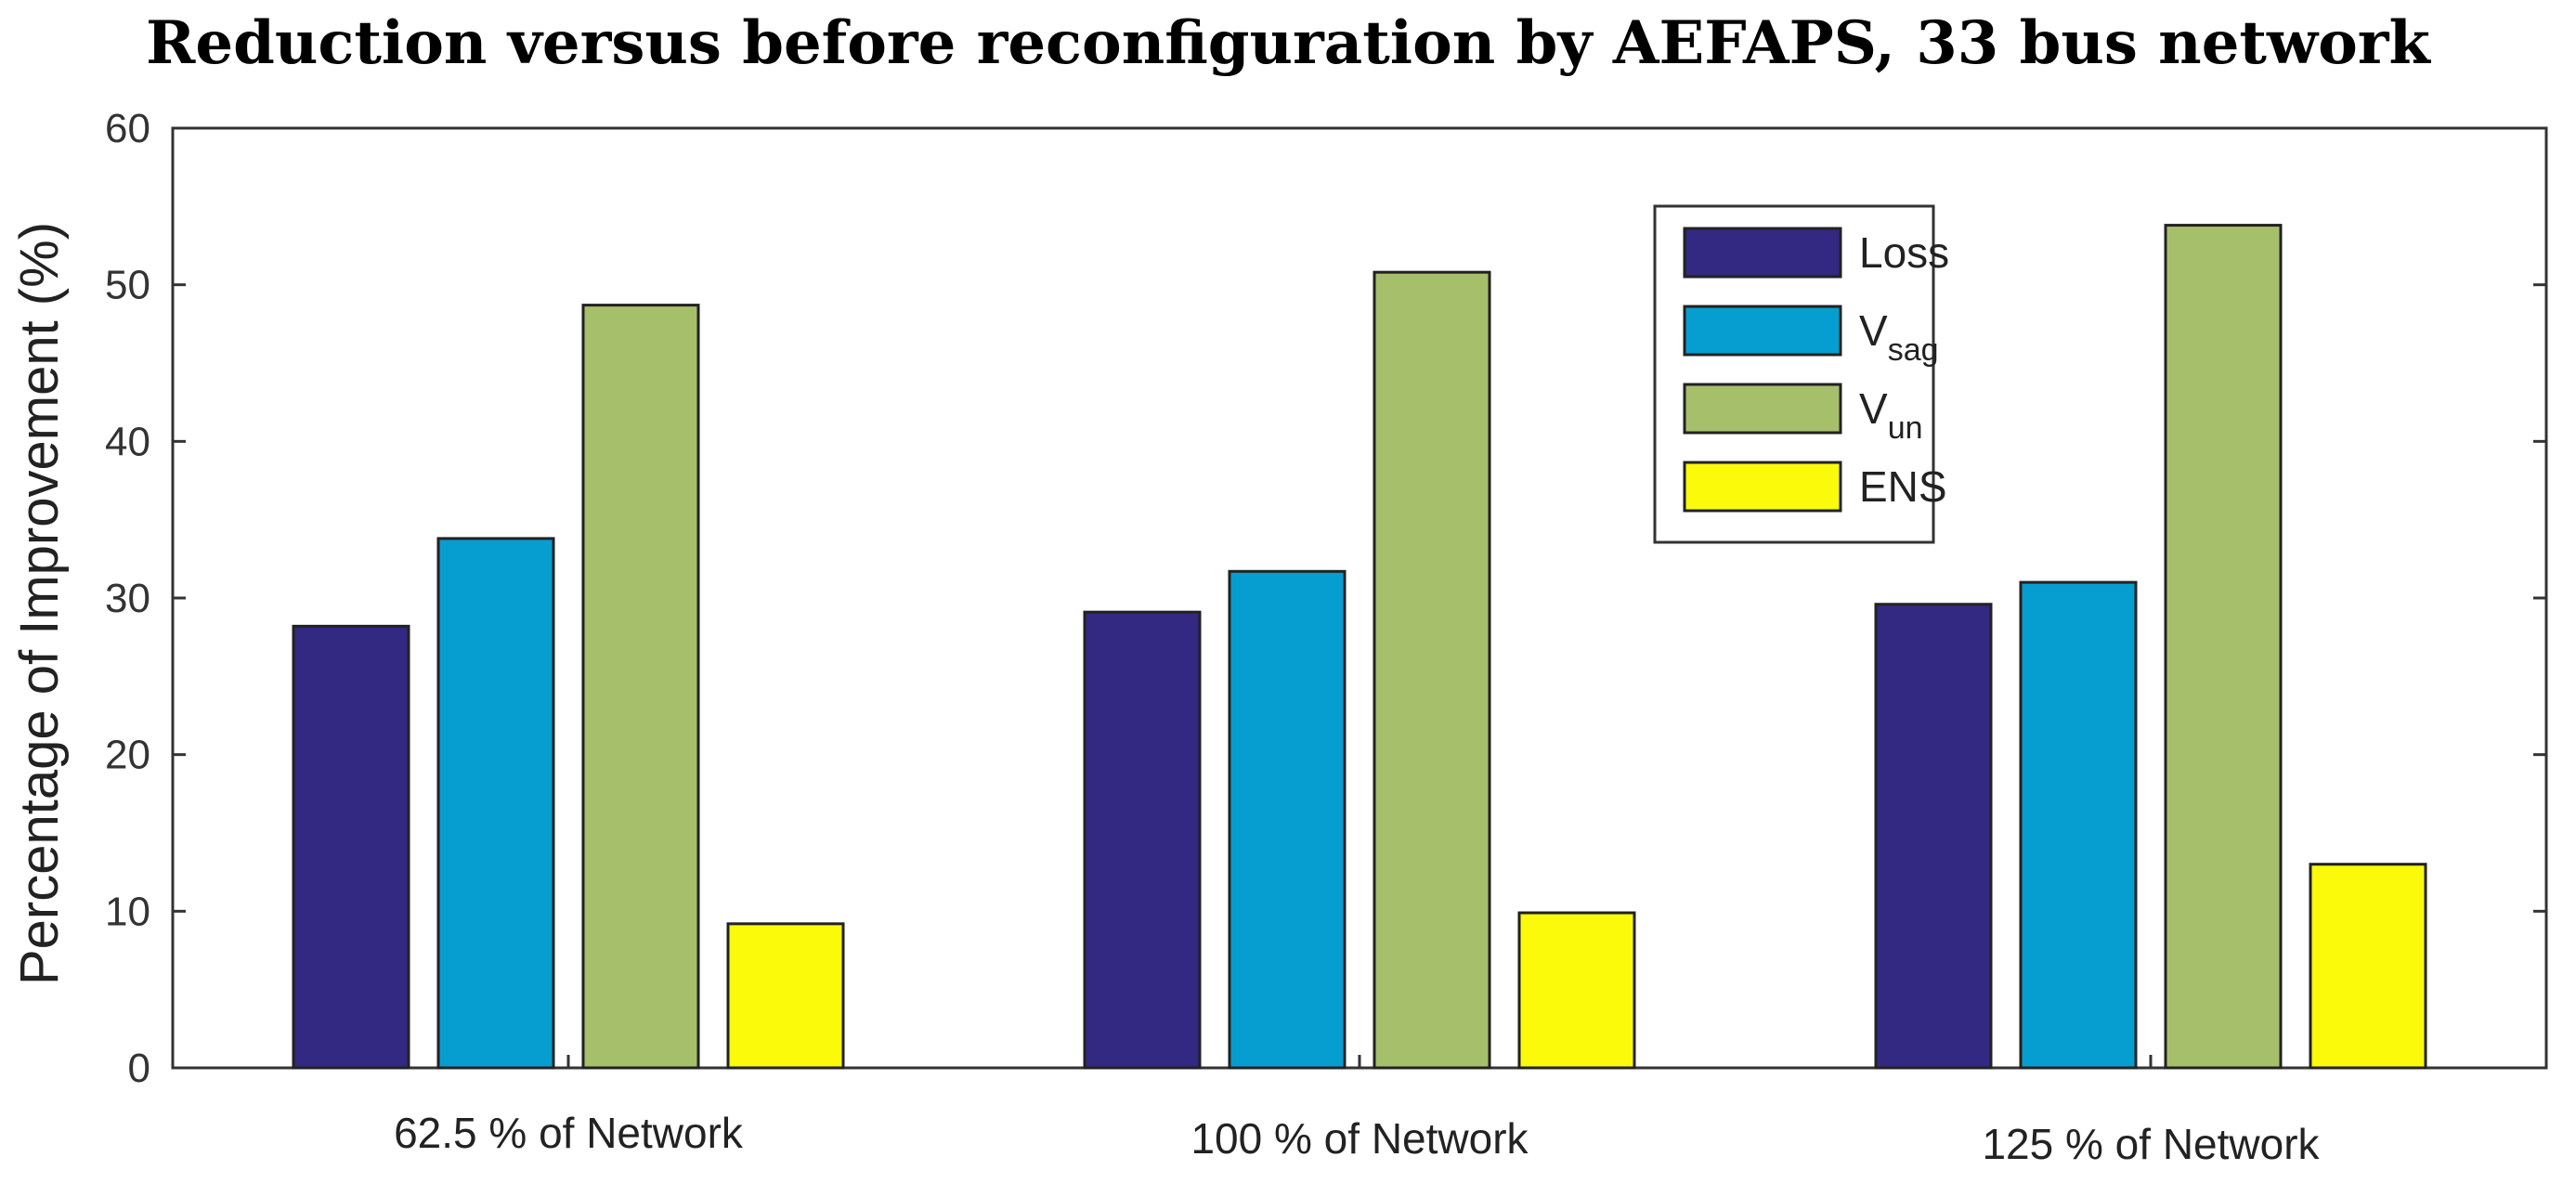  I want to click on legend: Loss Vsag Vun ENS, so click(1801, 374).